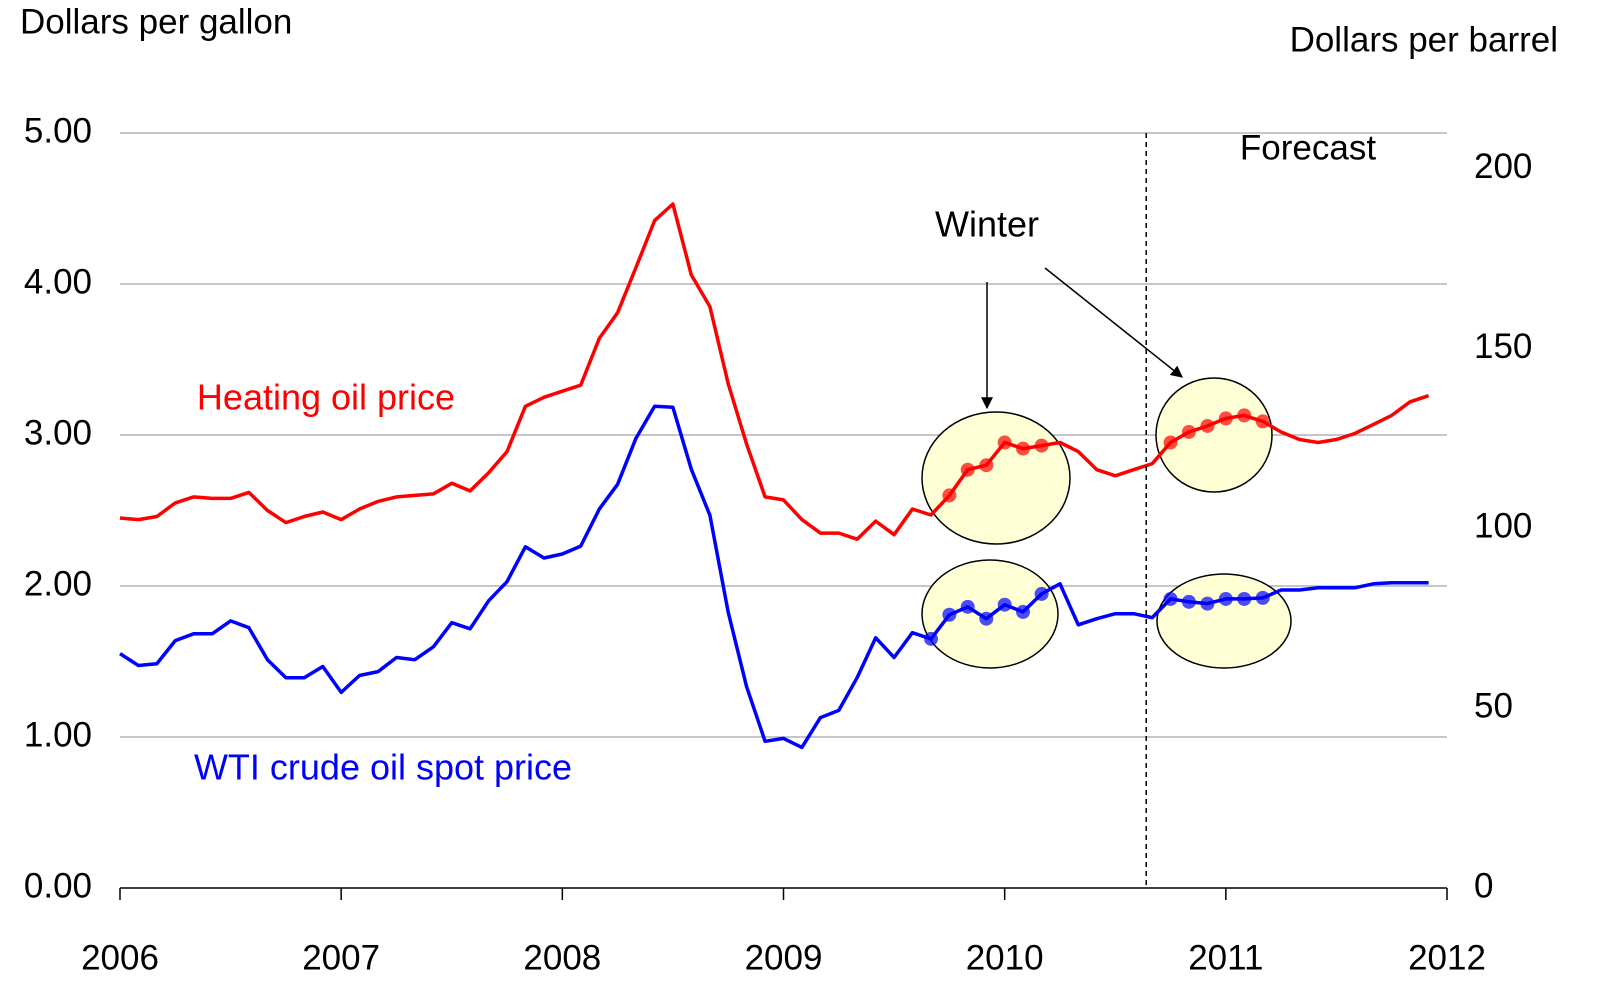 Image resolution: width=1604 pixels, height=998 pixels. What do you see at coordinates (784, 957) in the screenshot?
I see `x-tick-label: 2009` at bounding box center [784, 957].